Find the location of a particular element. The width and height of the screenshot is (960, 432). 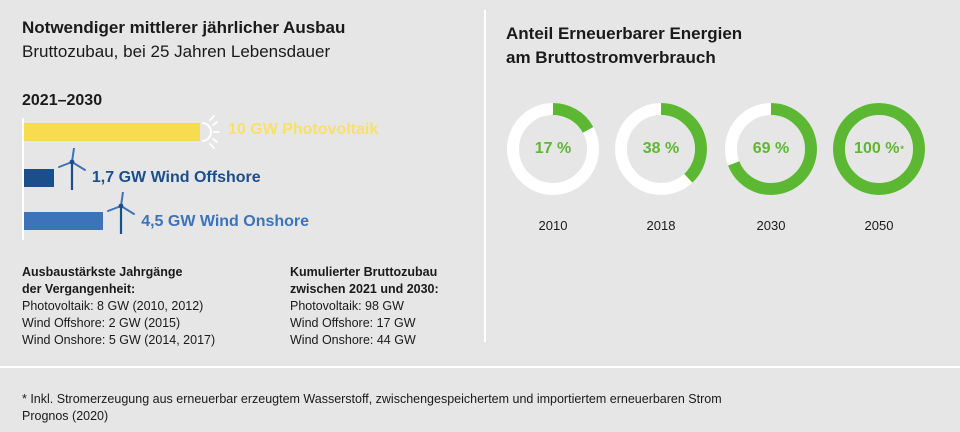

donut-2010: 17 % is located at coordinates (553, 149).